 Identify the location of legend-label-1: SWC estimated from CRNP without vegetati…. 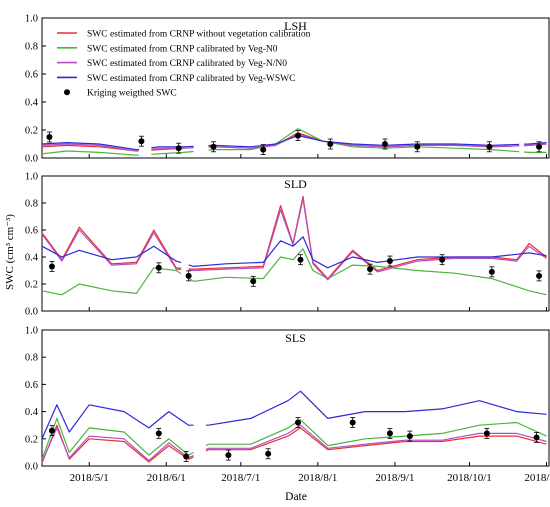
(199, 34).